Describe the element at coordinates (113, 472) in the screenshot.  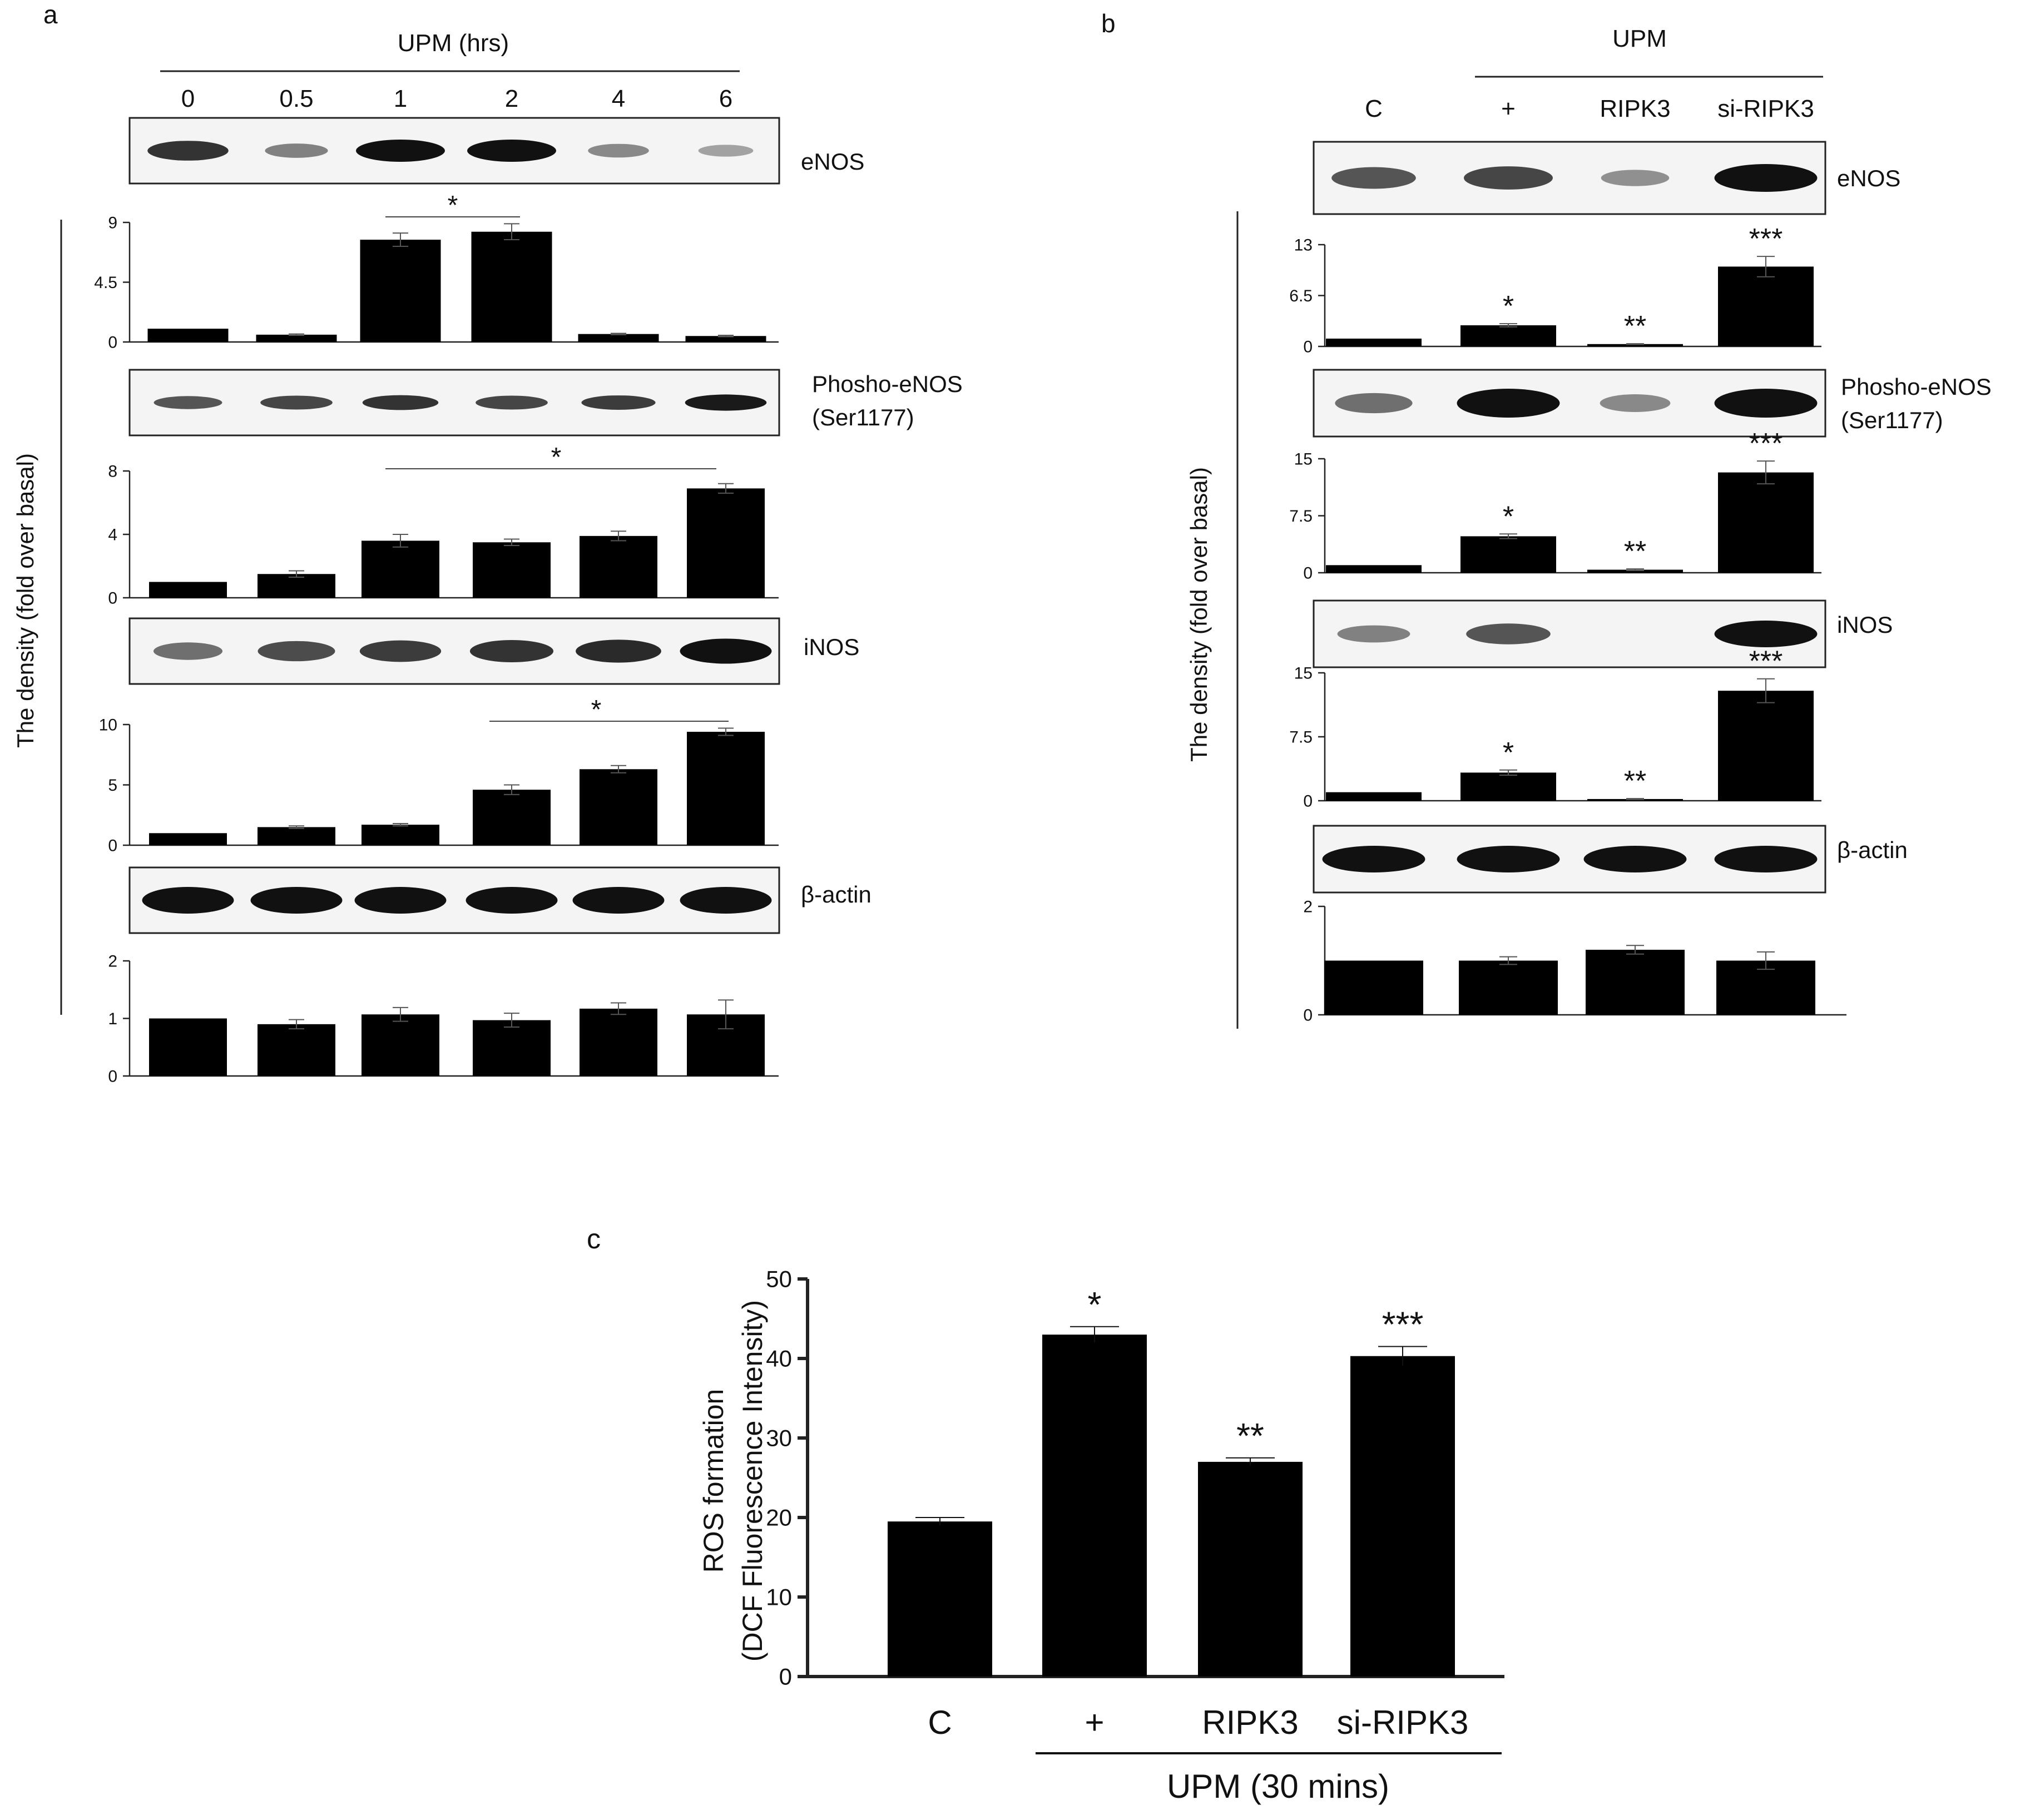
I see `panel-a-penos-chart-tick-label: 8` at that location.